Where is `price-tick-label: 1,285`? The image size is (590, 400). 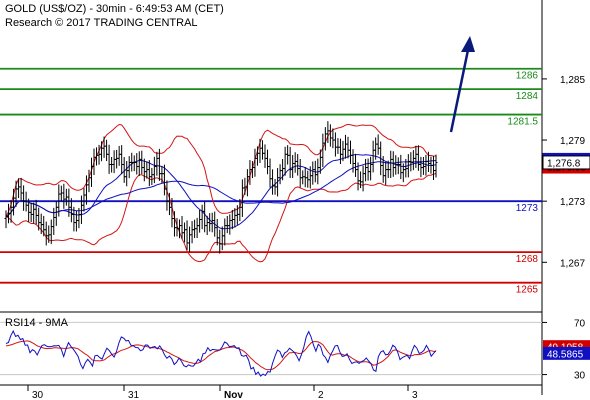 price-tick-label: 1,285 is located at coordinates (572, 80).